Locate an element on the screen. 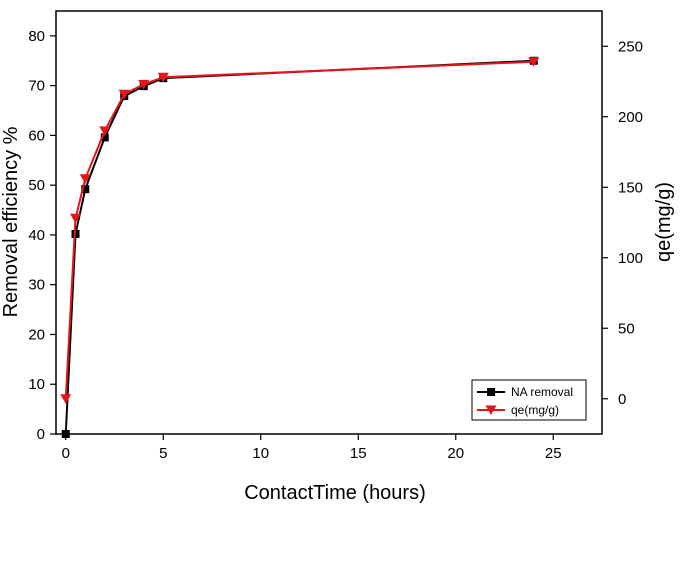 The image size is (685, 585). y2-axis-title: qe(mg/g) is located at coordinates (664, 222).